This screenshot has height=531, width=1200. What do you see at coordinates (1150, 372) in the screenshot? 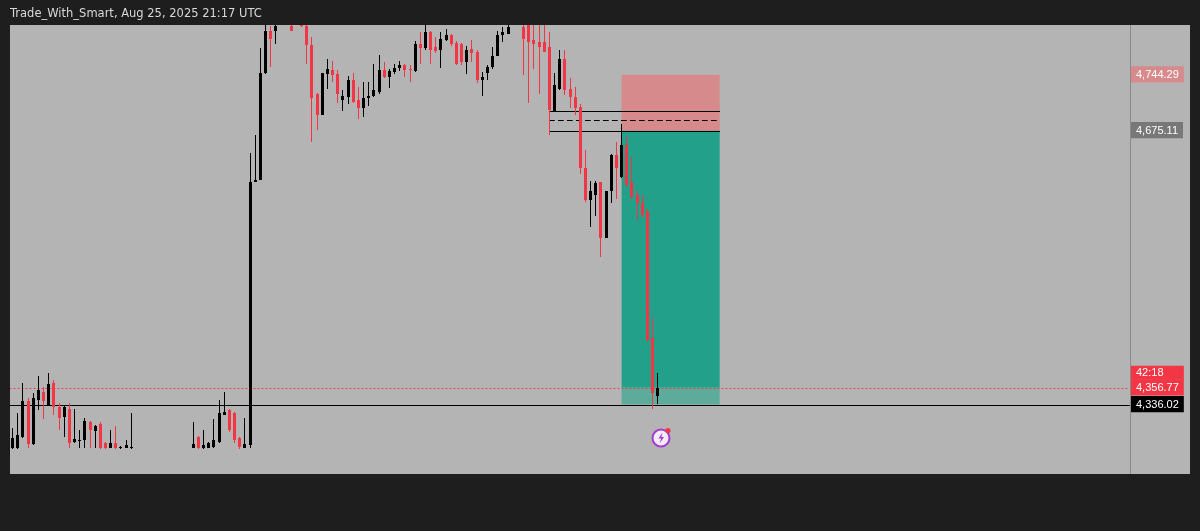
I see `text: 42:18` at bounding box center [1150, 372].